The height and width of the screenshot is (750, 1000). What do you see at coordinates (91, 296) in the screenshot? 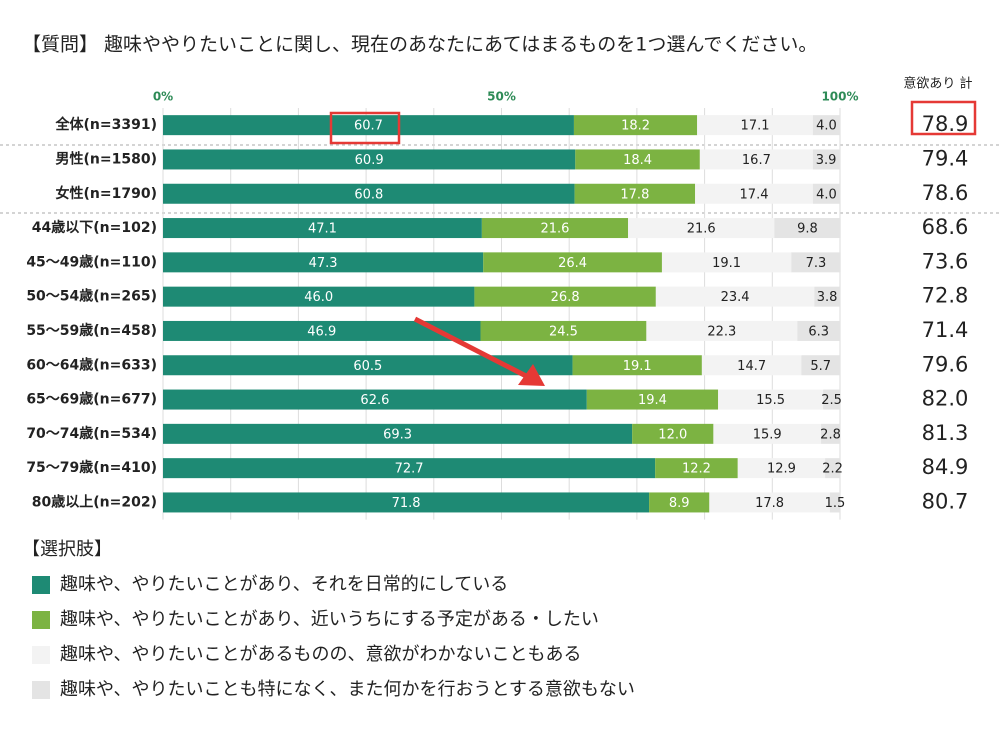
I see `category-label: 50～54歳(n=265)` at bounding box center [91, 296].